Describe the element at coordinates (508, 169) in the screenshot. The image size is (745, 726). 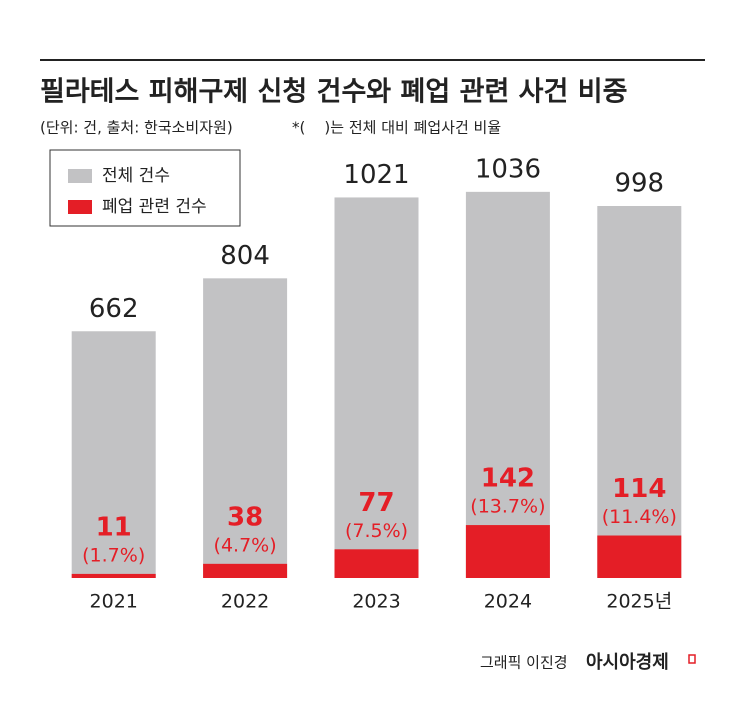
I see `value-label: 1036` at that location.